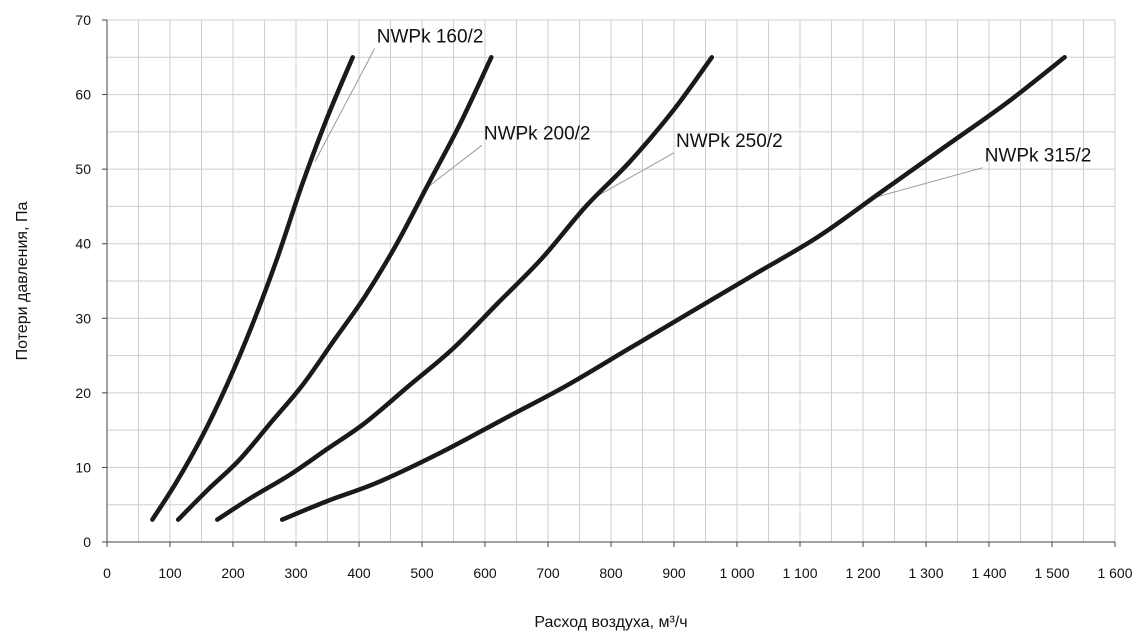 The width and height of the screenshot is (1141, 633). Describe the element at coordinates (925, 573) in the screenshot. I see `x-tick-label: 1 300` at that location.